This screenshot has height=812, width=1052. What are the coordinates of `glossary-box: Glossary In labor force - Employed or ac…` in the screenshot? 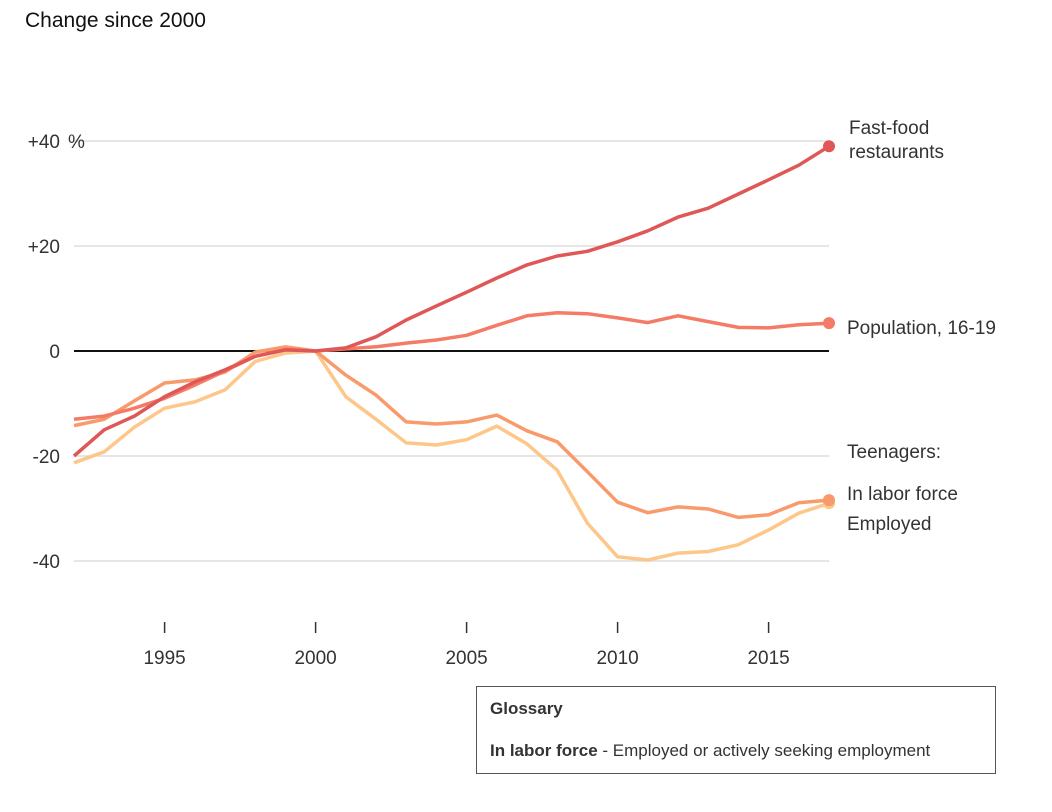 It's located at (736, 730).